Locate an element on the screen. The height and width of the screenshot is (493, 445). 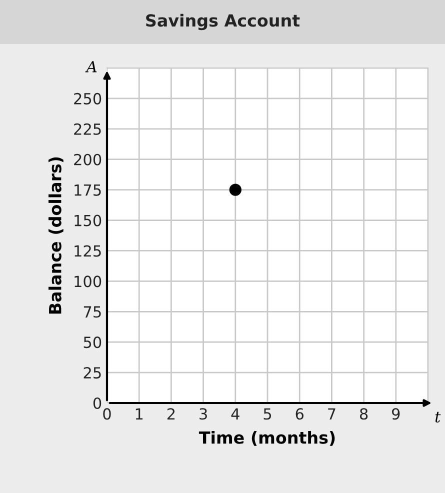
y-tick-label: 50 is located at coordinates (93, 342).